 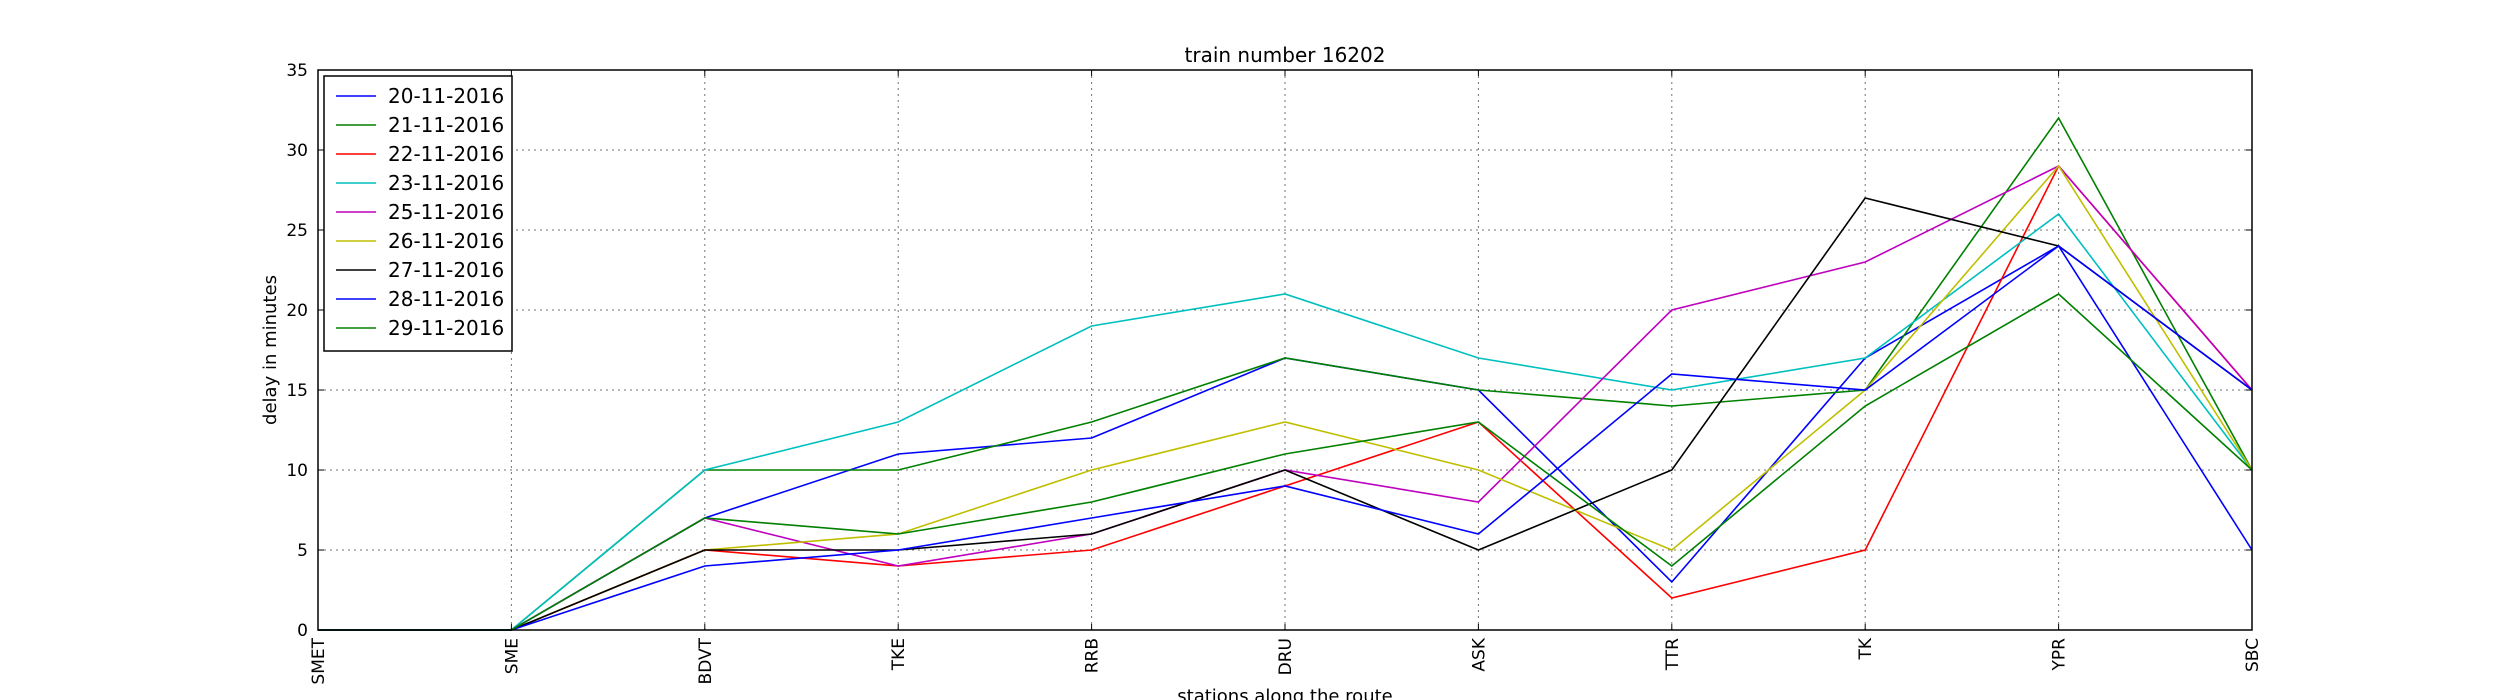 I want to click on y-tick-label: 25, so click(x=297, y=231).